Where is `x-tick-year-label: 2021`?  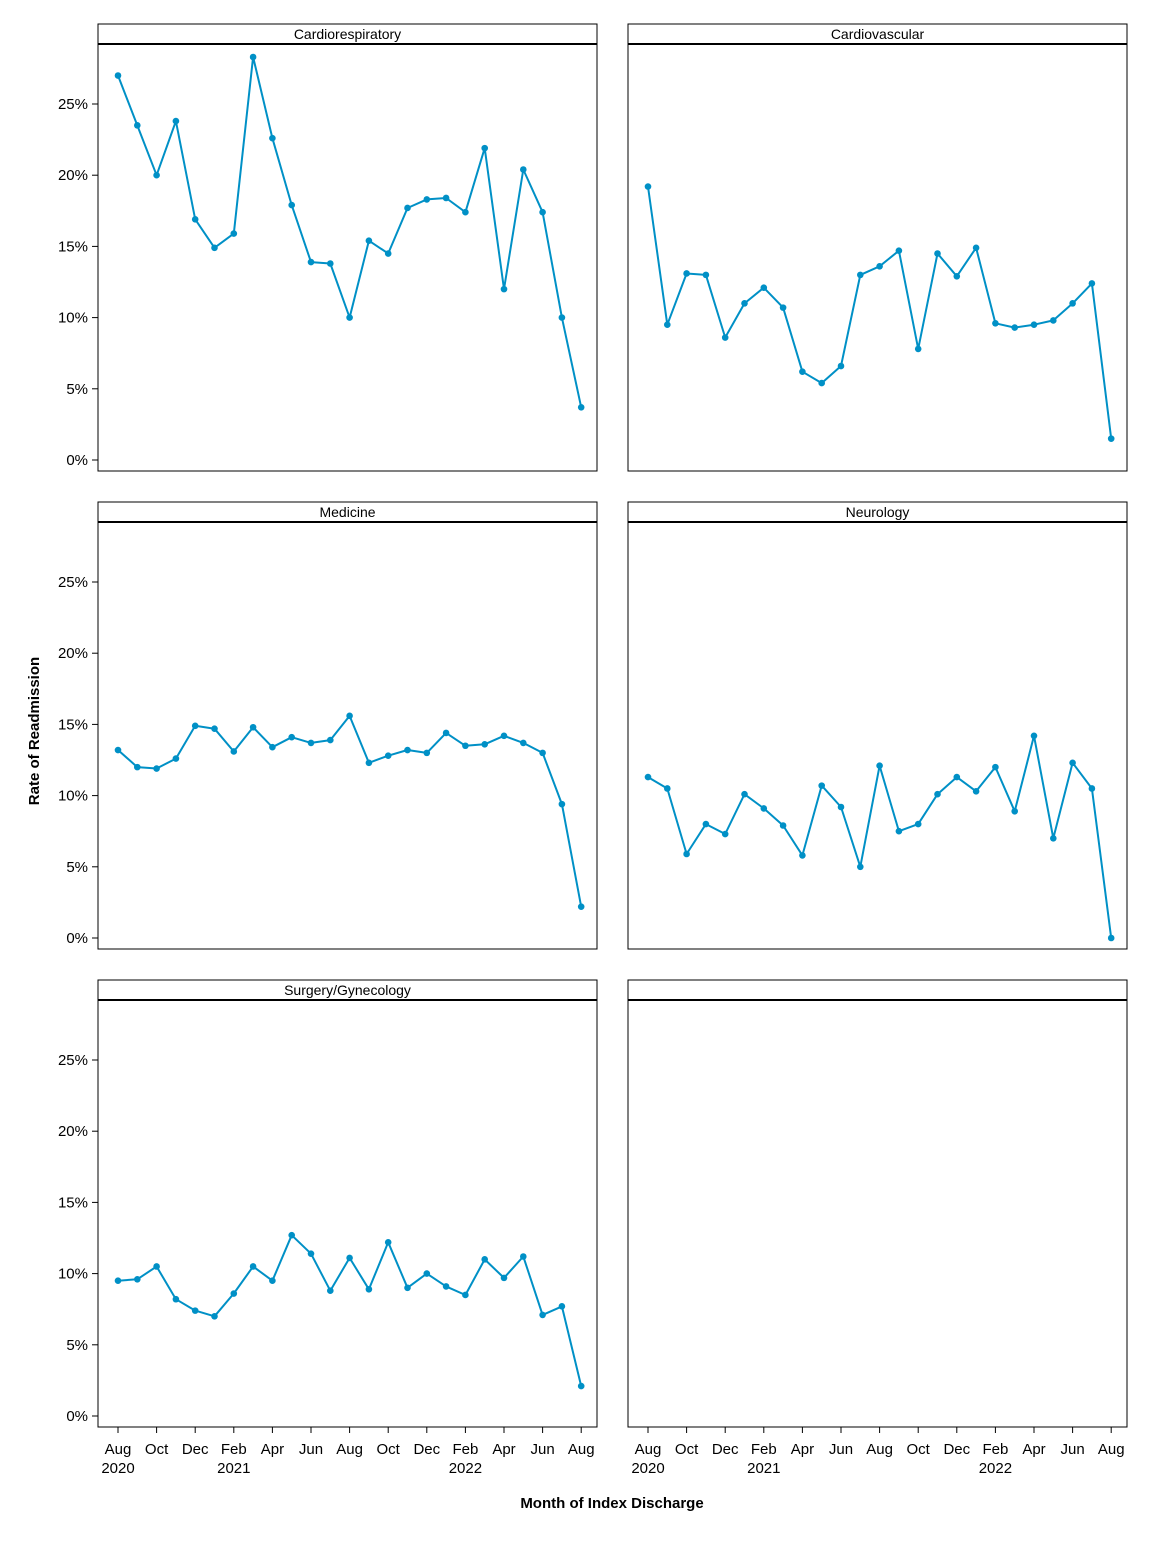 x-tick-year-label: 2021 is located at coordinates (233, 1468).